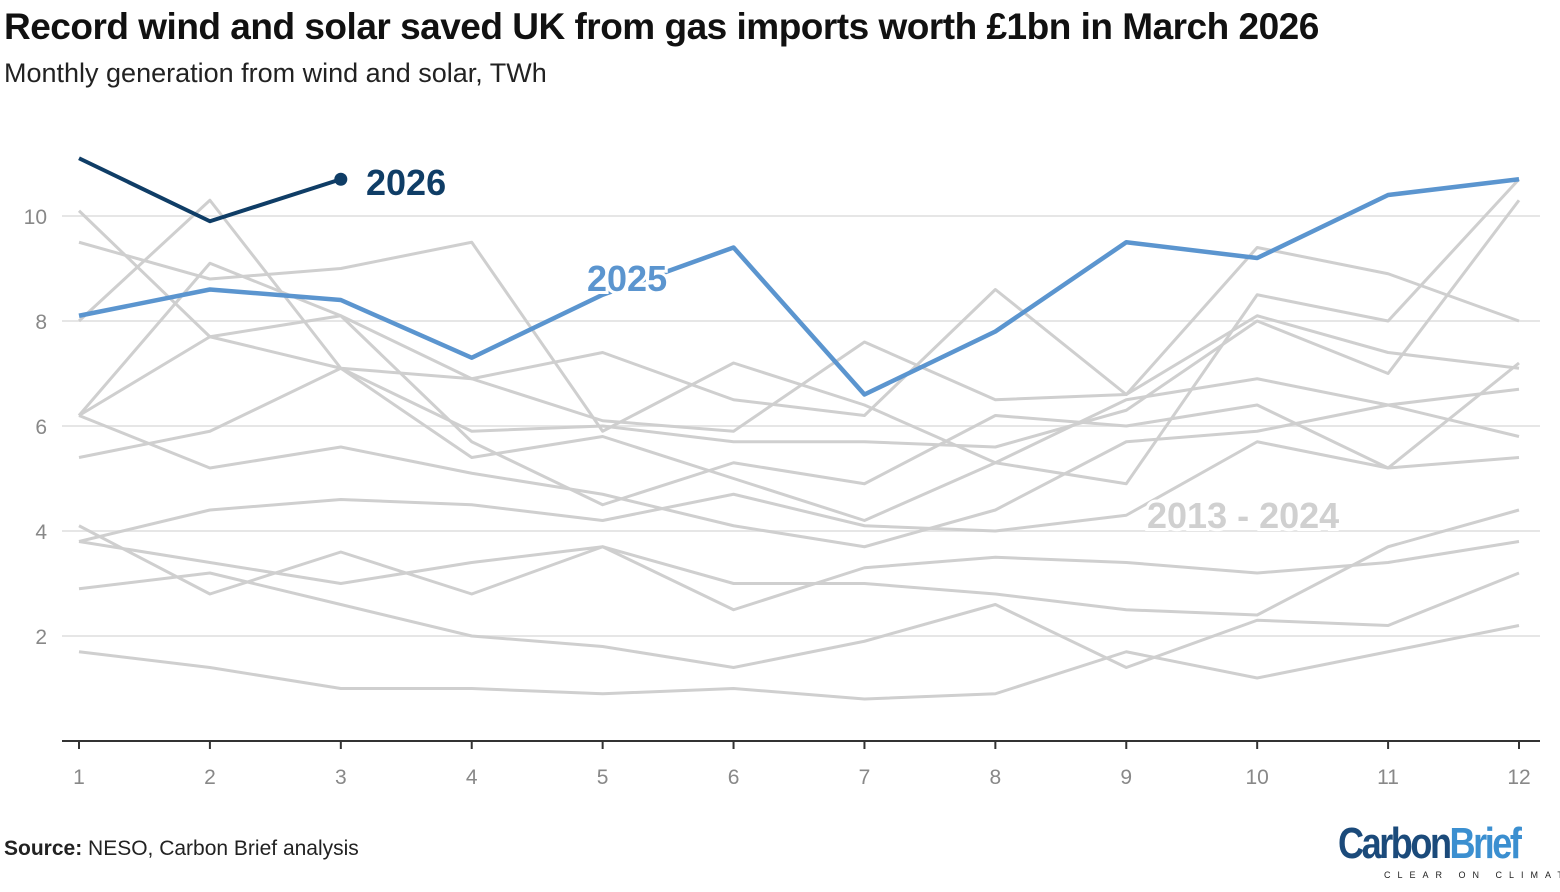  Describe the element at coordinates (1518, 777) in the screenshot. I see `x-tick-label: 12` at that location.